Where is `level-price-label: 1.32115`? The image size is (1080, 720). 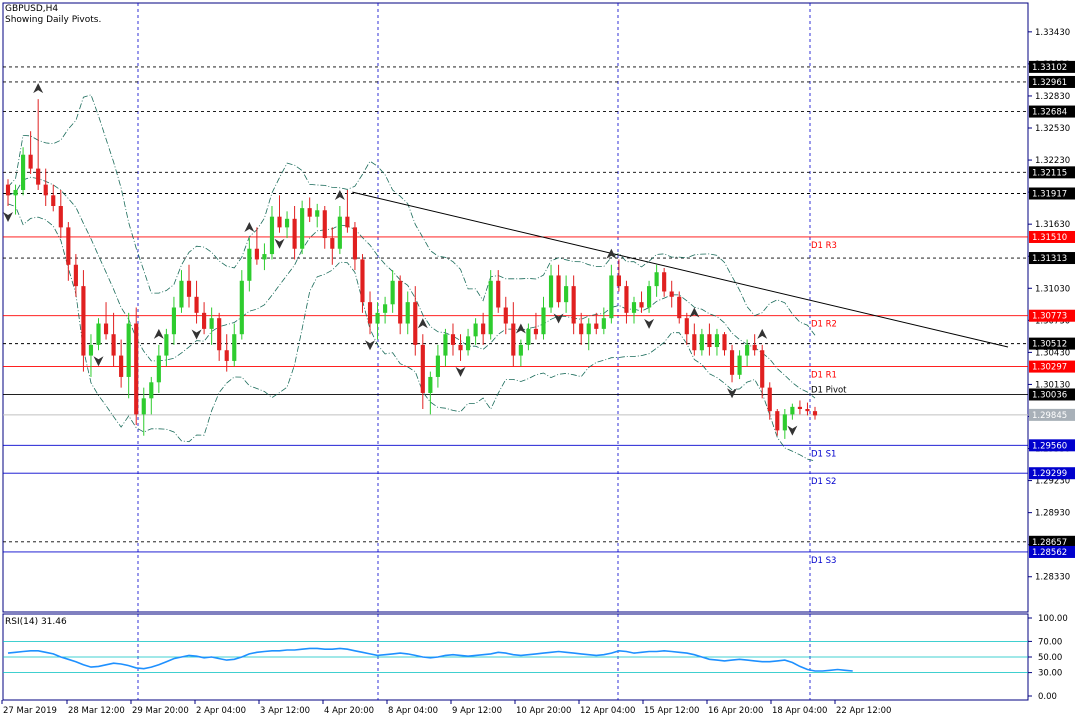
level-price-label: 1.32115 is located at coordinates (1049, 173).